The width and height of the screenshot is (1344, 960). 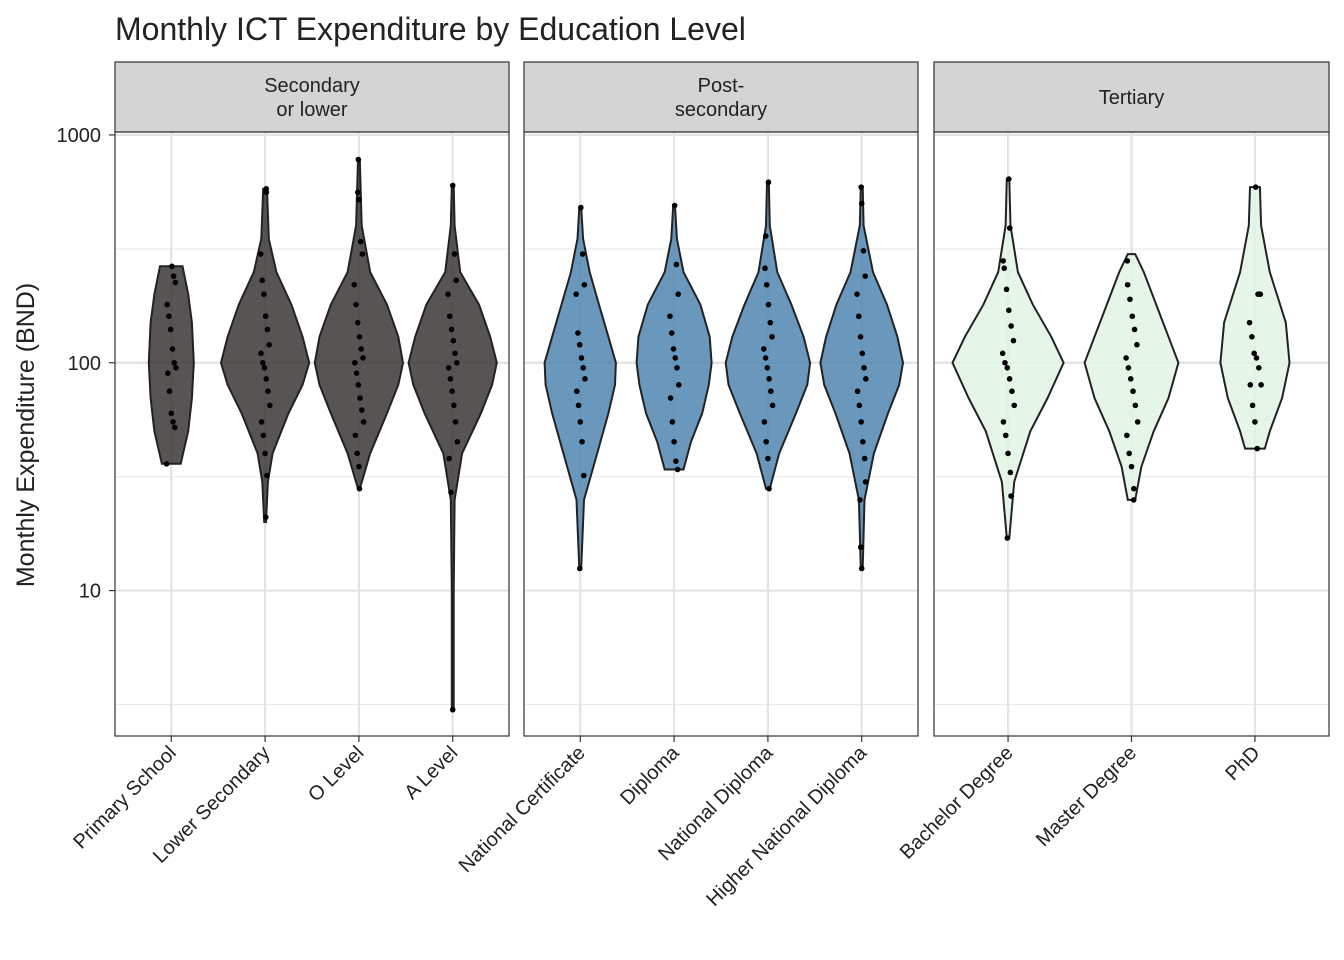 What do you see at coordinates (79, 136) in the screenshot?
I see `y-tick-label: 1000` at bounding box center [79, 136].